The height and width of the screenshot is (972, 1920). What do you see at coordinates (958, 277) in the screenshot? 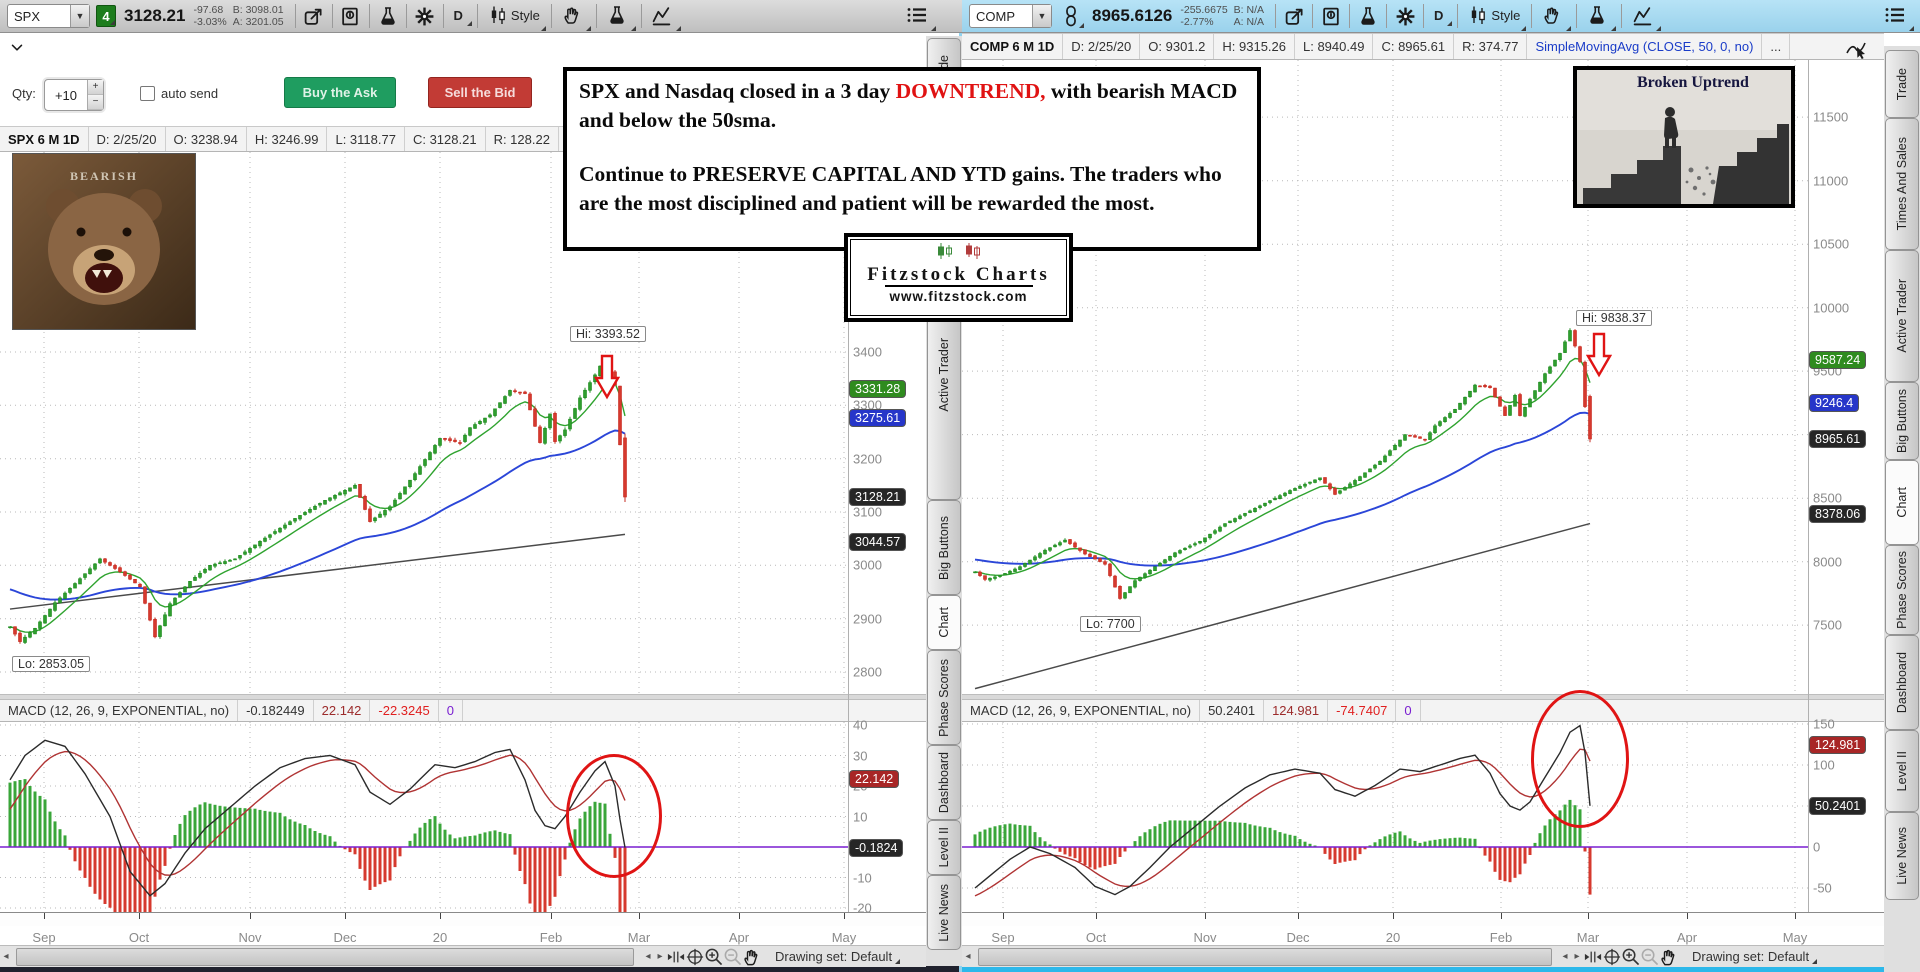
I see `fitzstock-logo: Fitzstock Charts www.fitzstock.com` at bounding box center [958, 277].